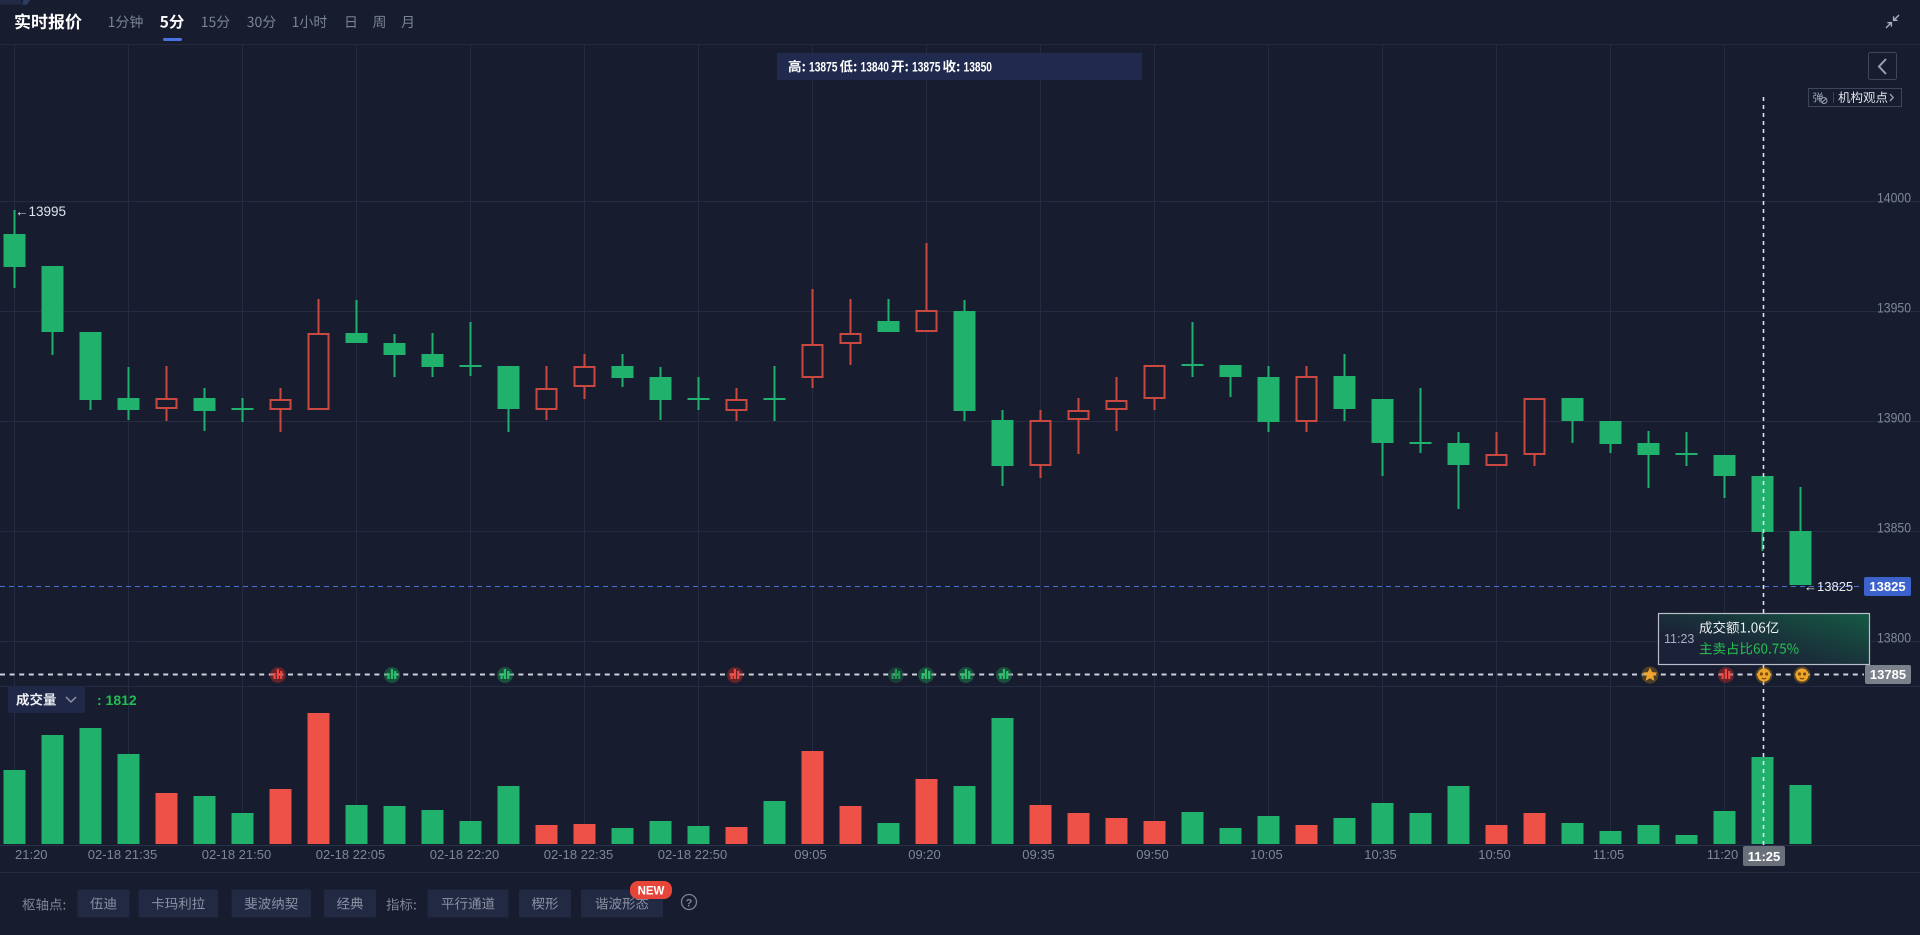 Image resolution: width=1920 pixels, height=935 pixels. Describe the element at coordinates (40, 211) in the screenshot. I see `svg-text: ←13995` at that location.